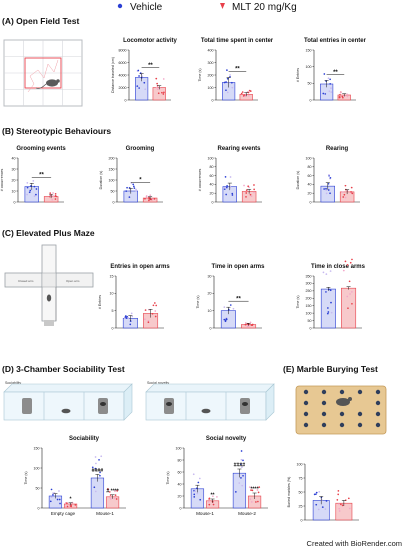 This screenshot has height=550, width=405. What do you see at coordinates (43, 73) in the screenshot?
I see `open-field-illustration` at bounding box center [43, 73].